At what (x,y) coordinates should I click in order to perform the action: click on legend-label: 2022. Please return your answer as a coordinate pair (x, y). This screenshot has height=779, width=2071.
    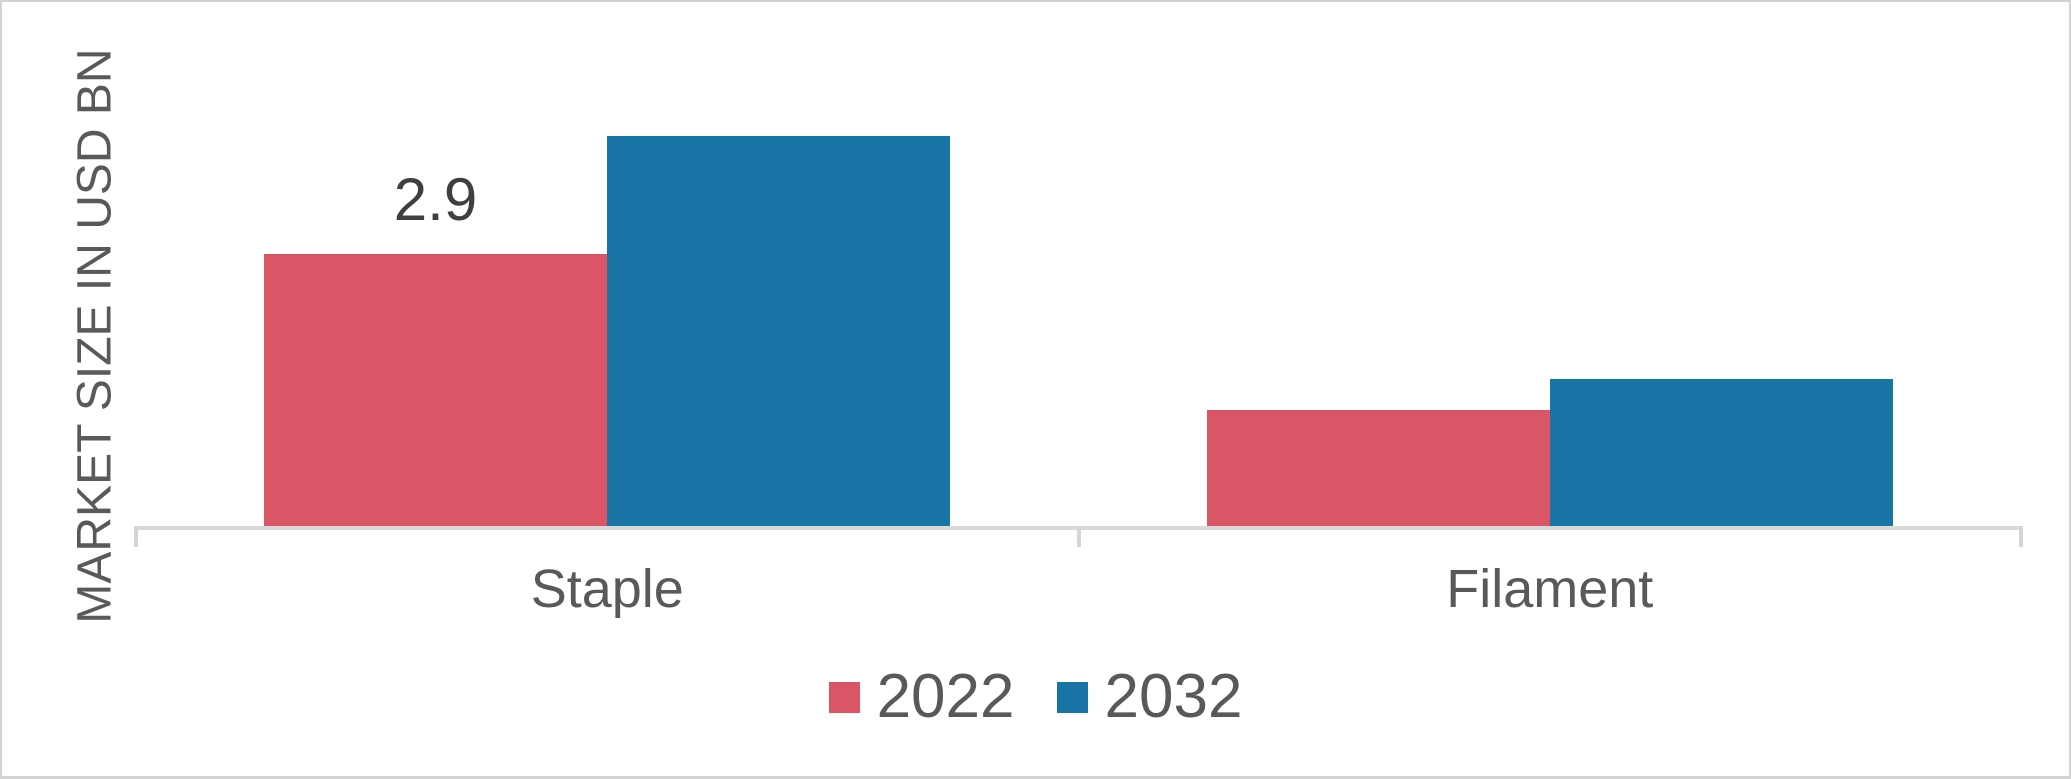
    Looking at the image, I should click on (945, 696).